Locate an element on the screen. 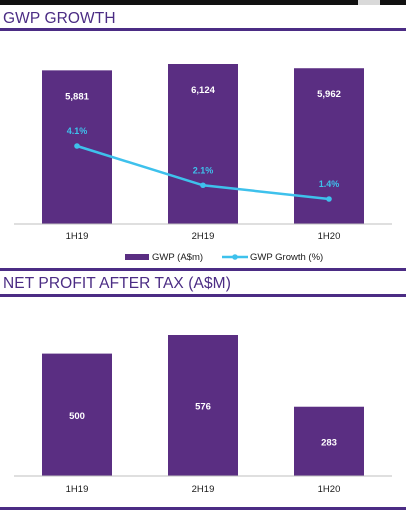 Image resolution: width=406 pixels, height=515 pixels. gwp-growth-label: 2.1% is located at coordinates (203, 170).